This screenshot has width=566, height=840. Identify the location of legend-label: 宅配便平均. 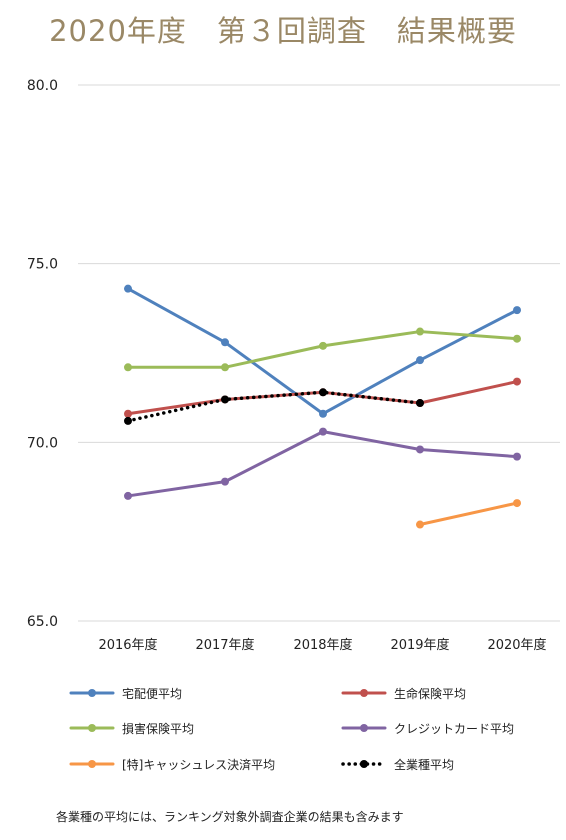
(152, 693).